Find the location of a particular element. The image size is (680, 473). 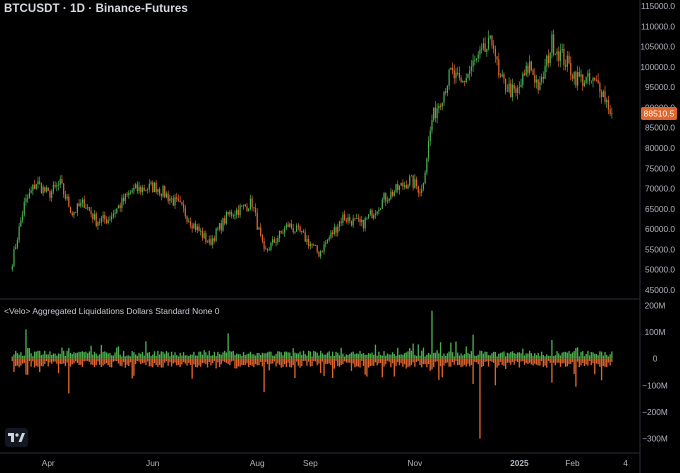

liquidations-axis: 200M 100M 0 −100M −200M −300M is located at coordinates (655, 371).